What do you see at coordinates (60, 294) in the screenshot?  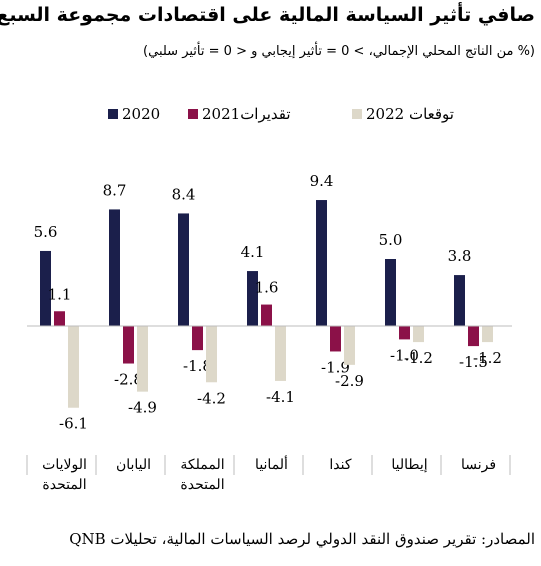 I see `data-label-1-0: 1.1` at bounding box center [60, 294].